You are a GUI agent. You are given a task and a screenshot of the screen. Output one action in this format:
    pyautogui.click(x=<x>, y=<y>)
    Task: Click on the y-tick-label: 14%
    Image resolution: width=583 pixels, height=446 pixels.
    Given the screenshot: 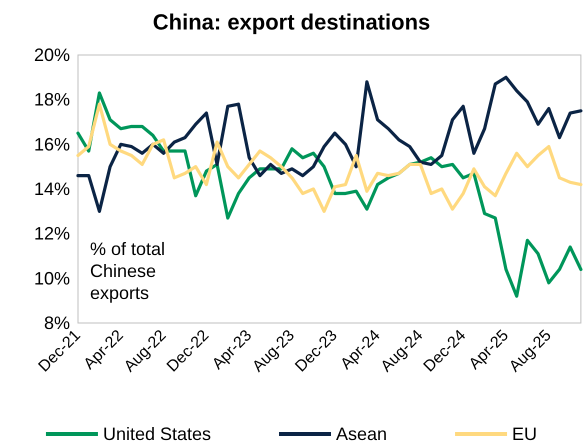 What is the action you would take?
    pyautogui.click(x=52, y=189)
    